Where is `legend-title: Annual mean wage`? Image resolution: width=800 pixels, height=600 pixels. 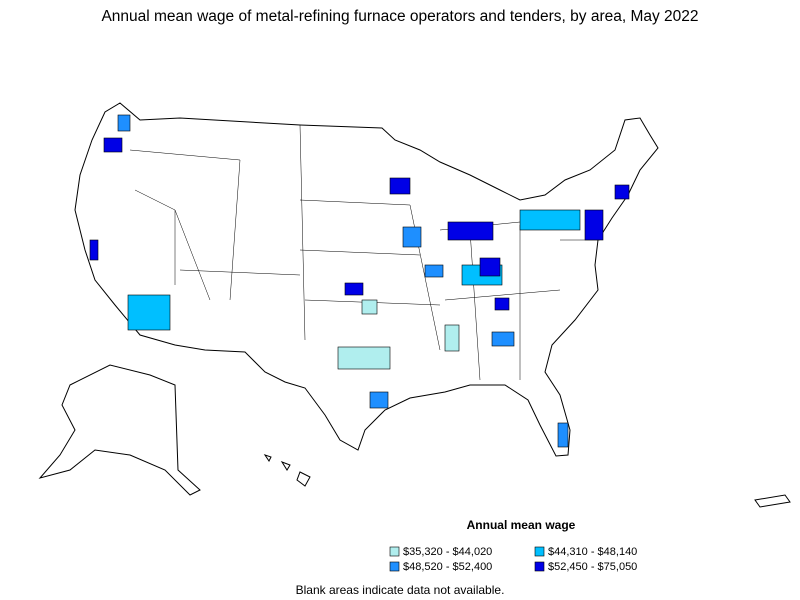
legend-title: Annual mean wage is located at coordinates (521, 525).